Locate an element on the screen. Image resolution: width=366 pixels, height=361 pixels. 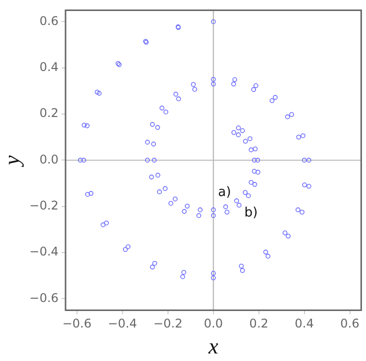
x-tick-label: −0.2 is located at coordinates (167, 323).